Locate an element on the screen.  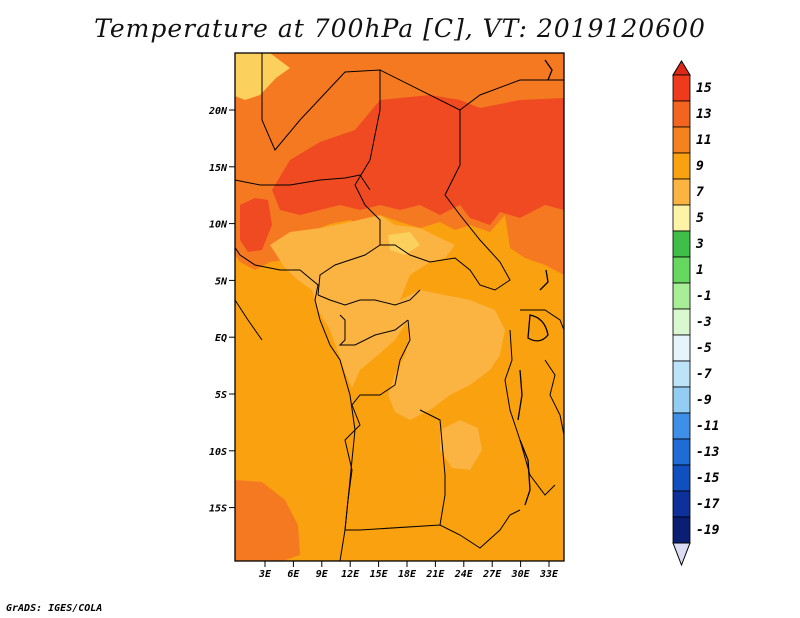
longitude-axis: 3E 6E 9E 12E 15E 18E 21E 24E 27E 30E 33E is located at coordinates (408, 570).